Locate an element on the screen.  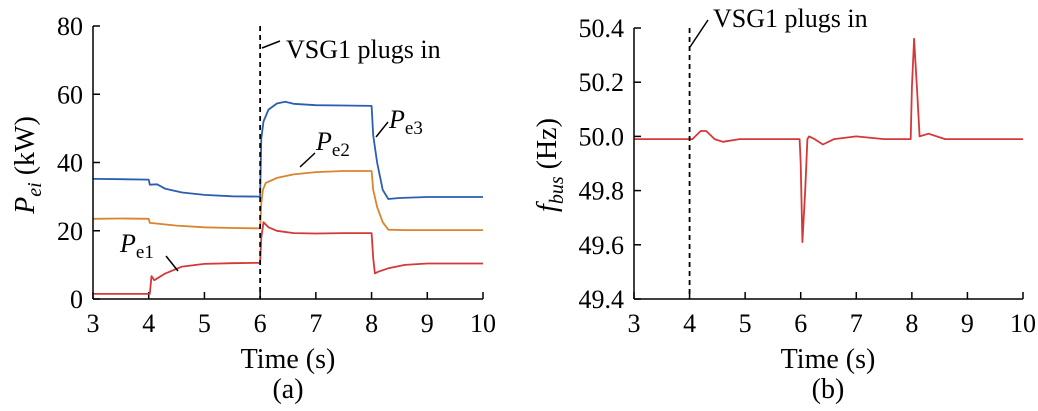
chart-a-y-label: Pei (kW) is located at coordinates (28, 165).